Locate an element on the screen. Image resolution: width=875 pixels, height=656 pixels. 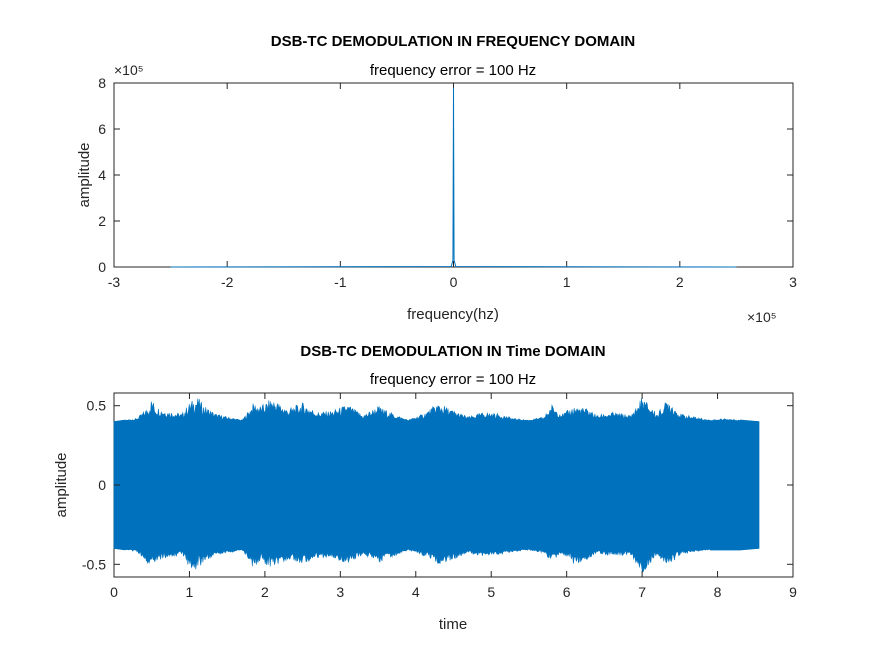
ax1-title: DSB-TC DEMODULATION IN FREQUENCY DOMAIN is located at coordinates (453, 41).